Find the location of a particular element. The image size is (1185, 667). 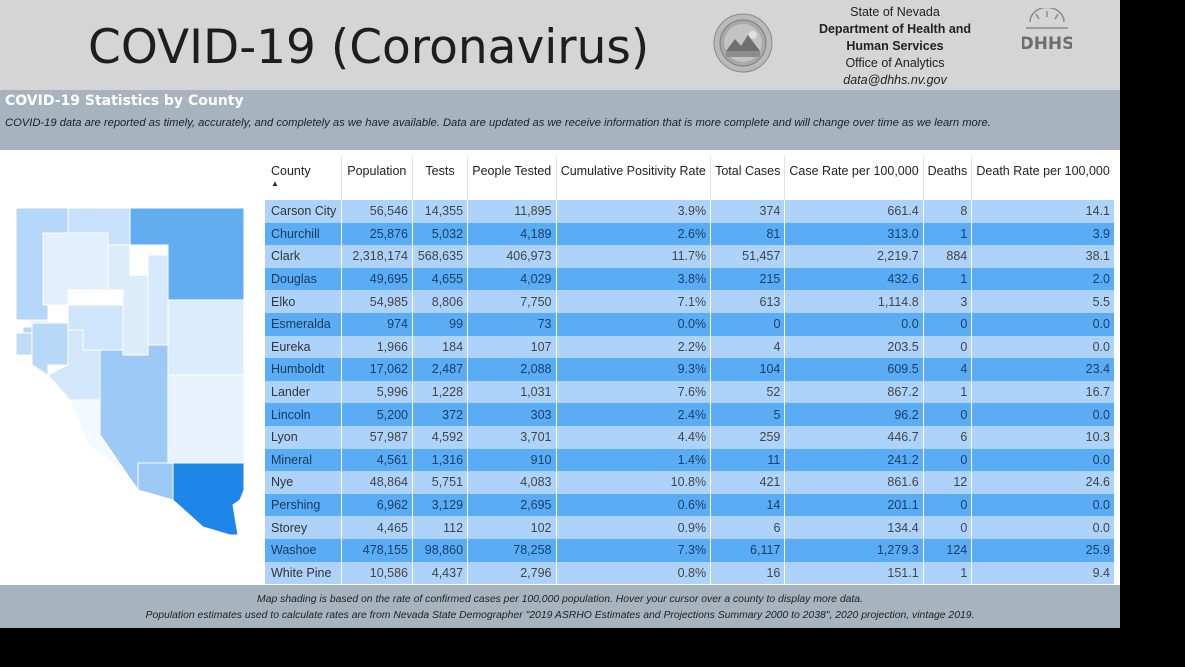

cell-county: Esmeralda is located at coordinates (303, 324).